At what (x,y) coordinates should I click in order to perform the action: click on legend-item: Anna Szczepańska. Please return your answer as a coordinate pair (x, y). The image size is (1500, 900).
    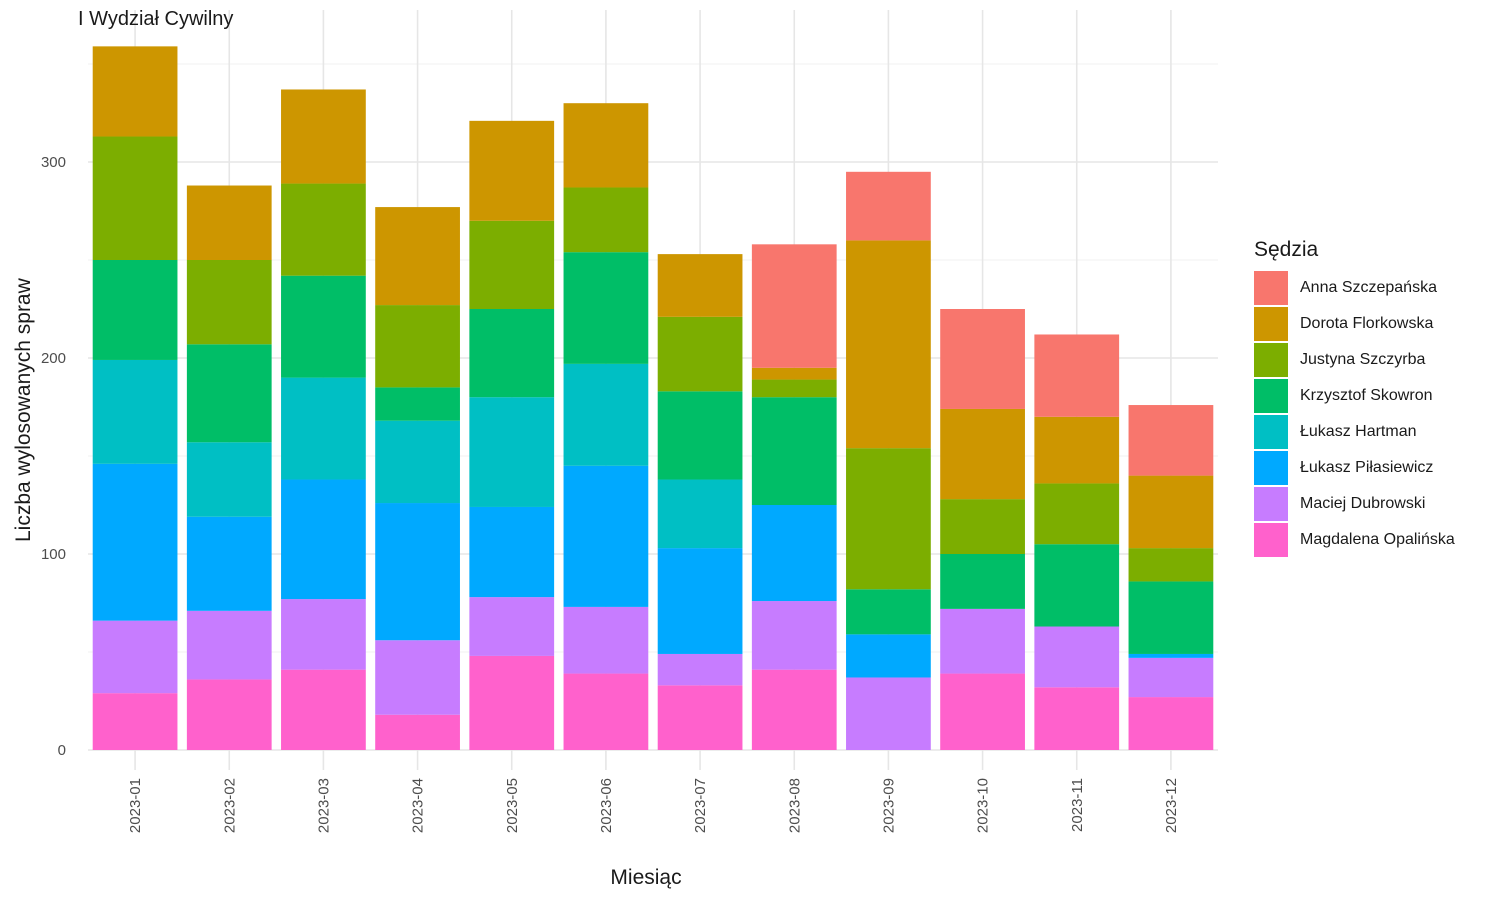
    Looking at the image, I should click on (1345, 288).